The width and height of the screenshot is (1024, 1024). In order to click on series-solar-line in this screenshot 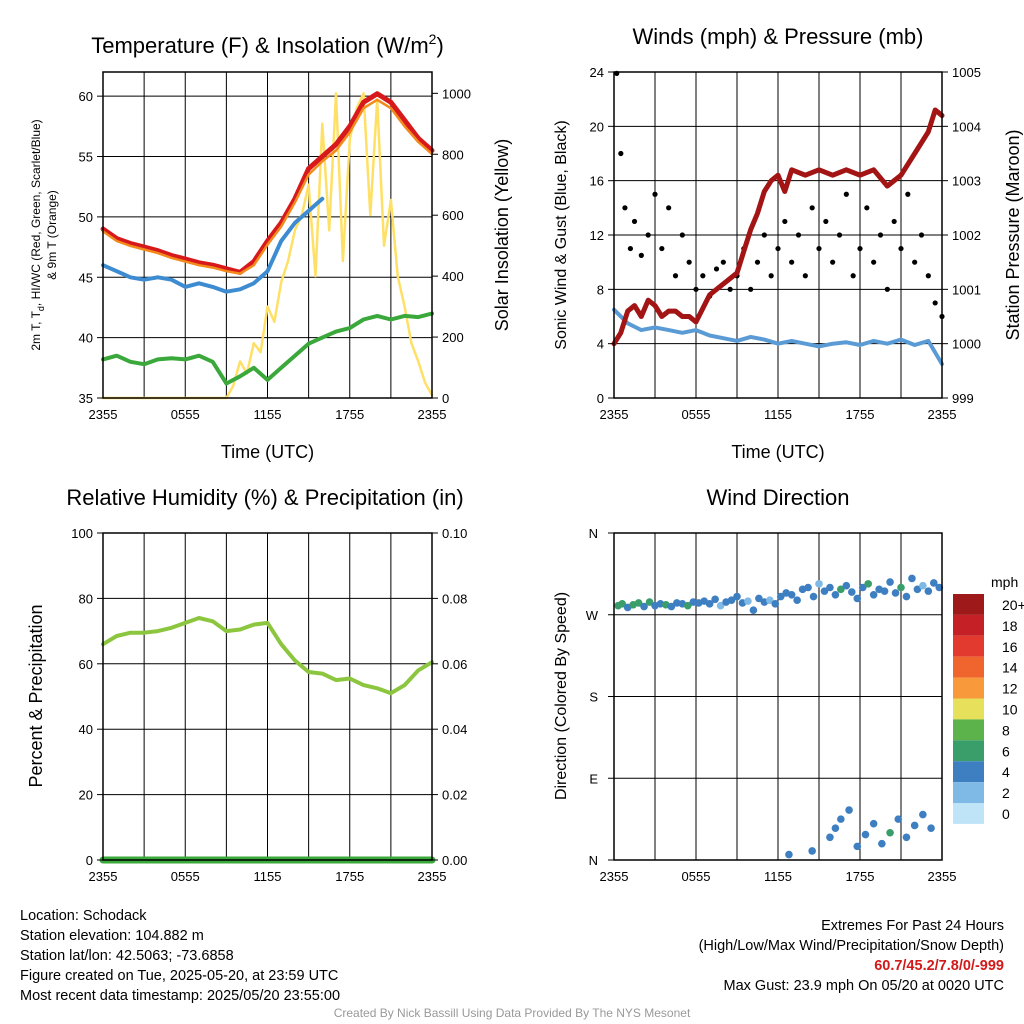, I will do `click(267, 246)`.